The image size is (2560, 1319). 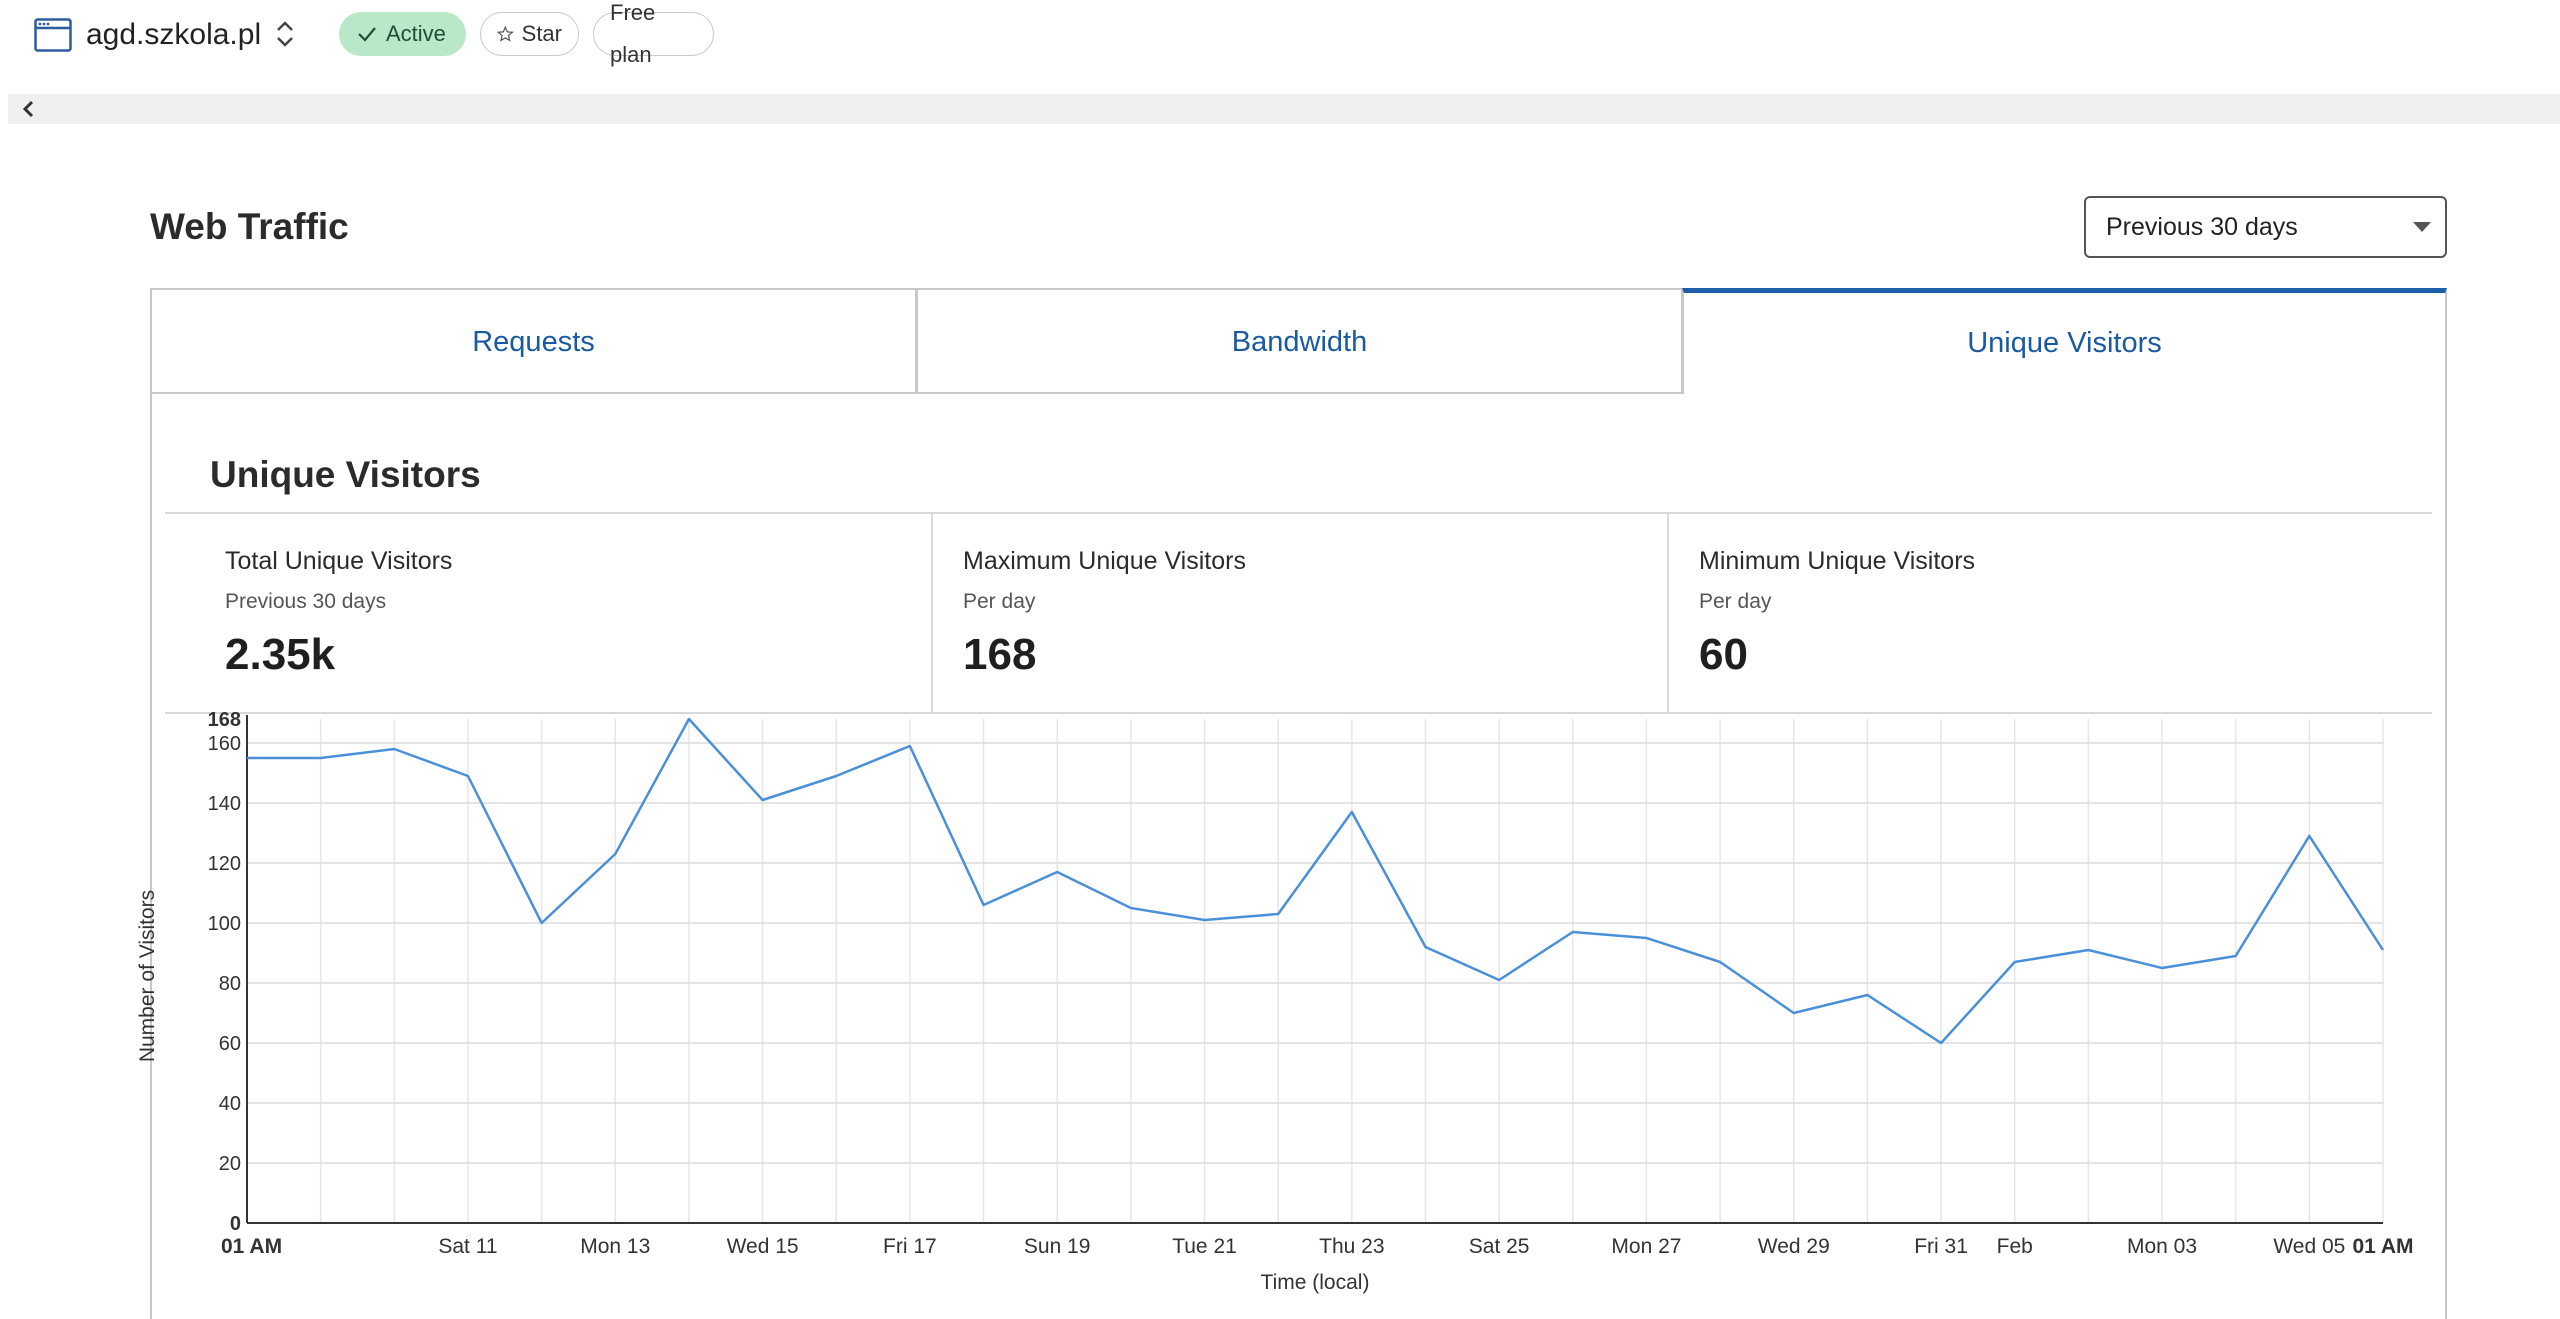 What do you see at coordinates (2064, 341) in the screenshot?
I see `tab-unique-visitors: Unique Visitors` at bounding box center [2064, 341].